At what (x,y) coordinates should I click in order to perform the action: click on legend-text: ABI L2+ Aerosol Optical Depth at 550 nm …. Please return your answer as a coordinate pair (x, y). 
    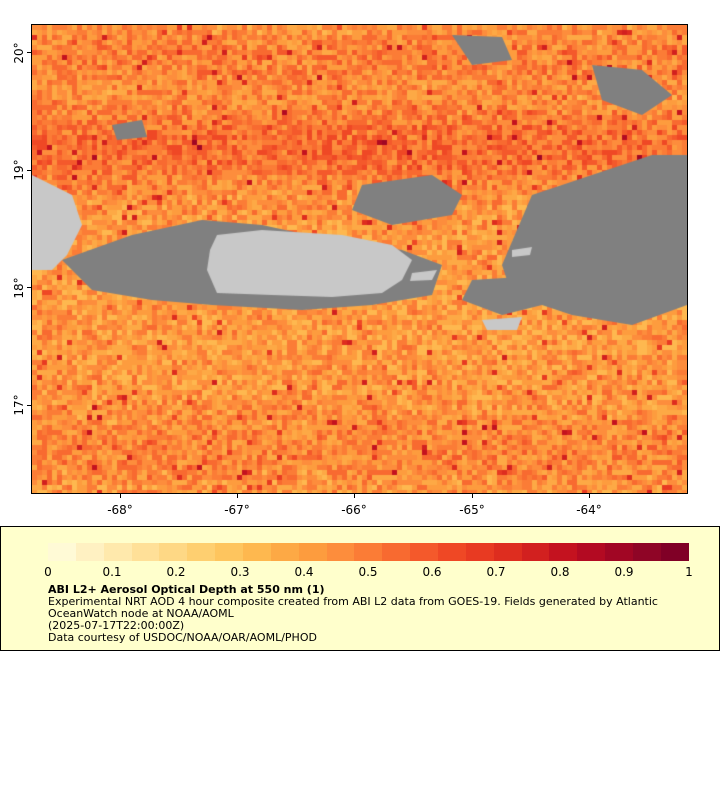
    Looking at the image, I should click on (368, 614).